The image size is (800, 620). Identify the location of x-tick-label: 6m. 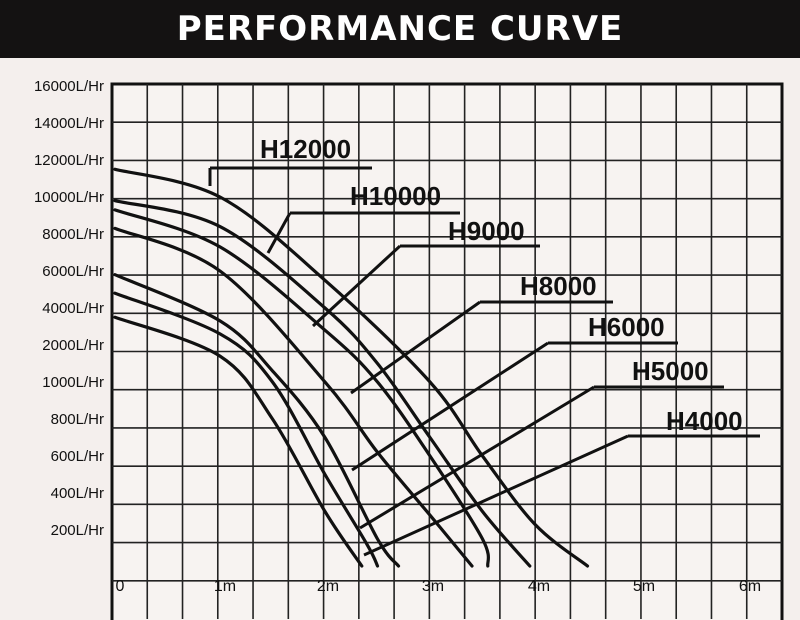
(750, 586).